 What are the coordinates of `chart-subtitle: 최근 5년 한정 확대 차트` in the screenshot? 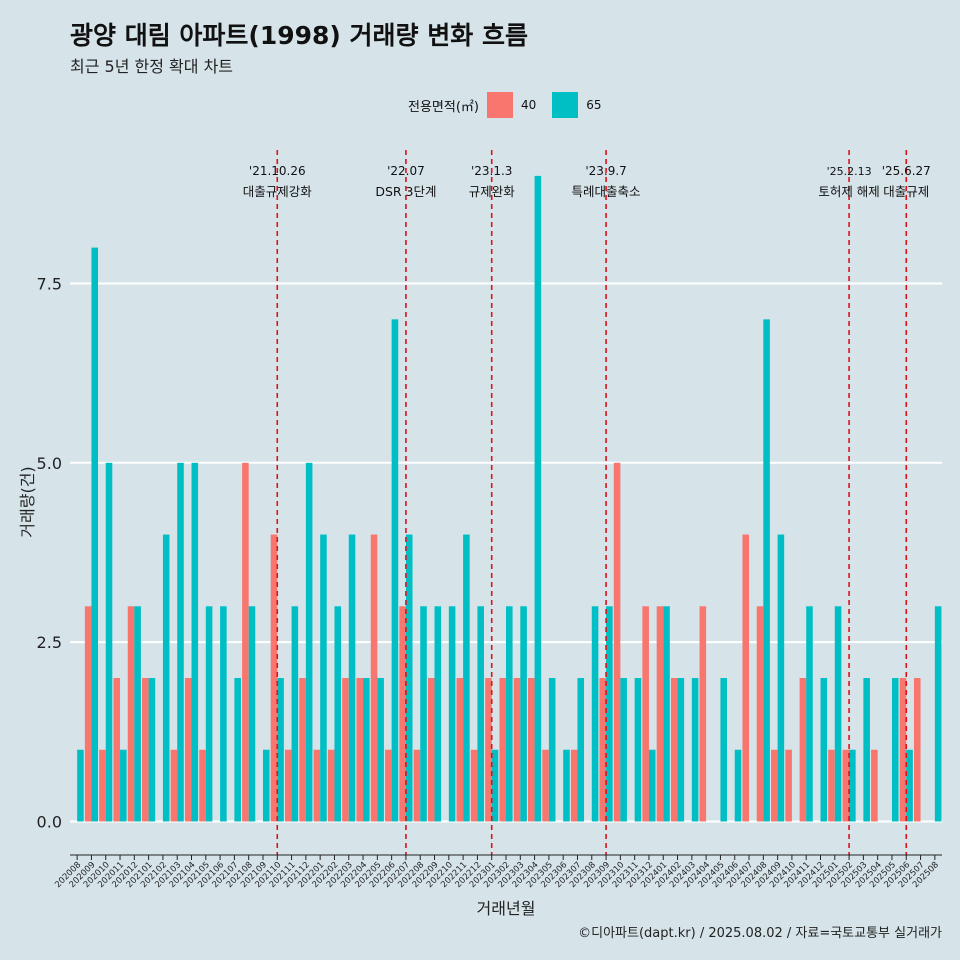 It's located at (152, 66).